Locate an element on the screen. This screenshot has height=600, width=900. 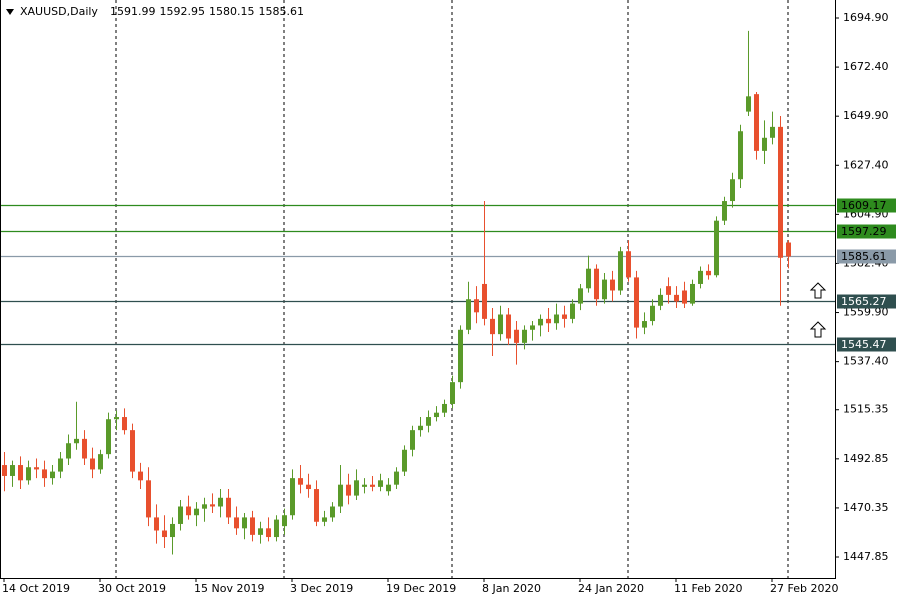
y-tick-label: 1559.90 is located at coordinates (866, 312).